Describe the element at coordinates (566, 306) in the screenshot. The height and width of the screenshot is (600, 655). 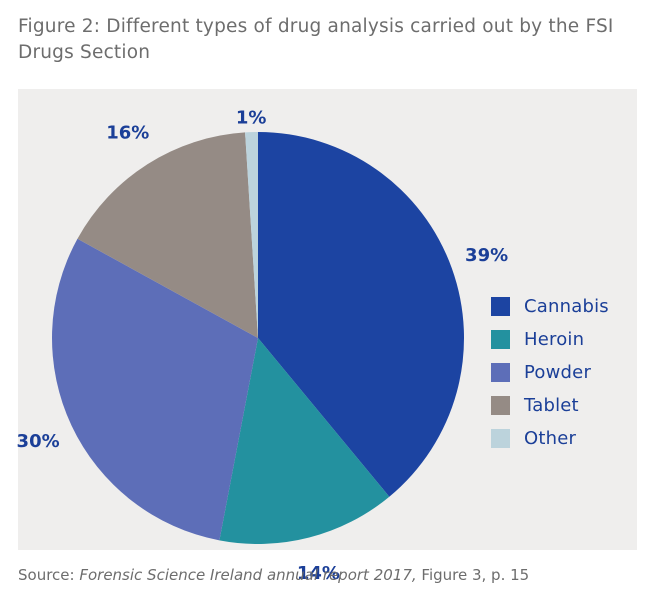
I see `legend-label: Cannabis` at that location.